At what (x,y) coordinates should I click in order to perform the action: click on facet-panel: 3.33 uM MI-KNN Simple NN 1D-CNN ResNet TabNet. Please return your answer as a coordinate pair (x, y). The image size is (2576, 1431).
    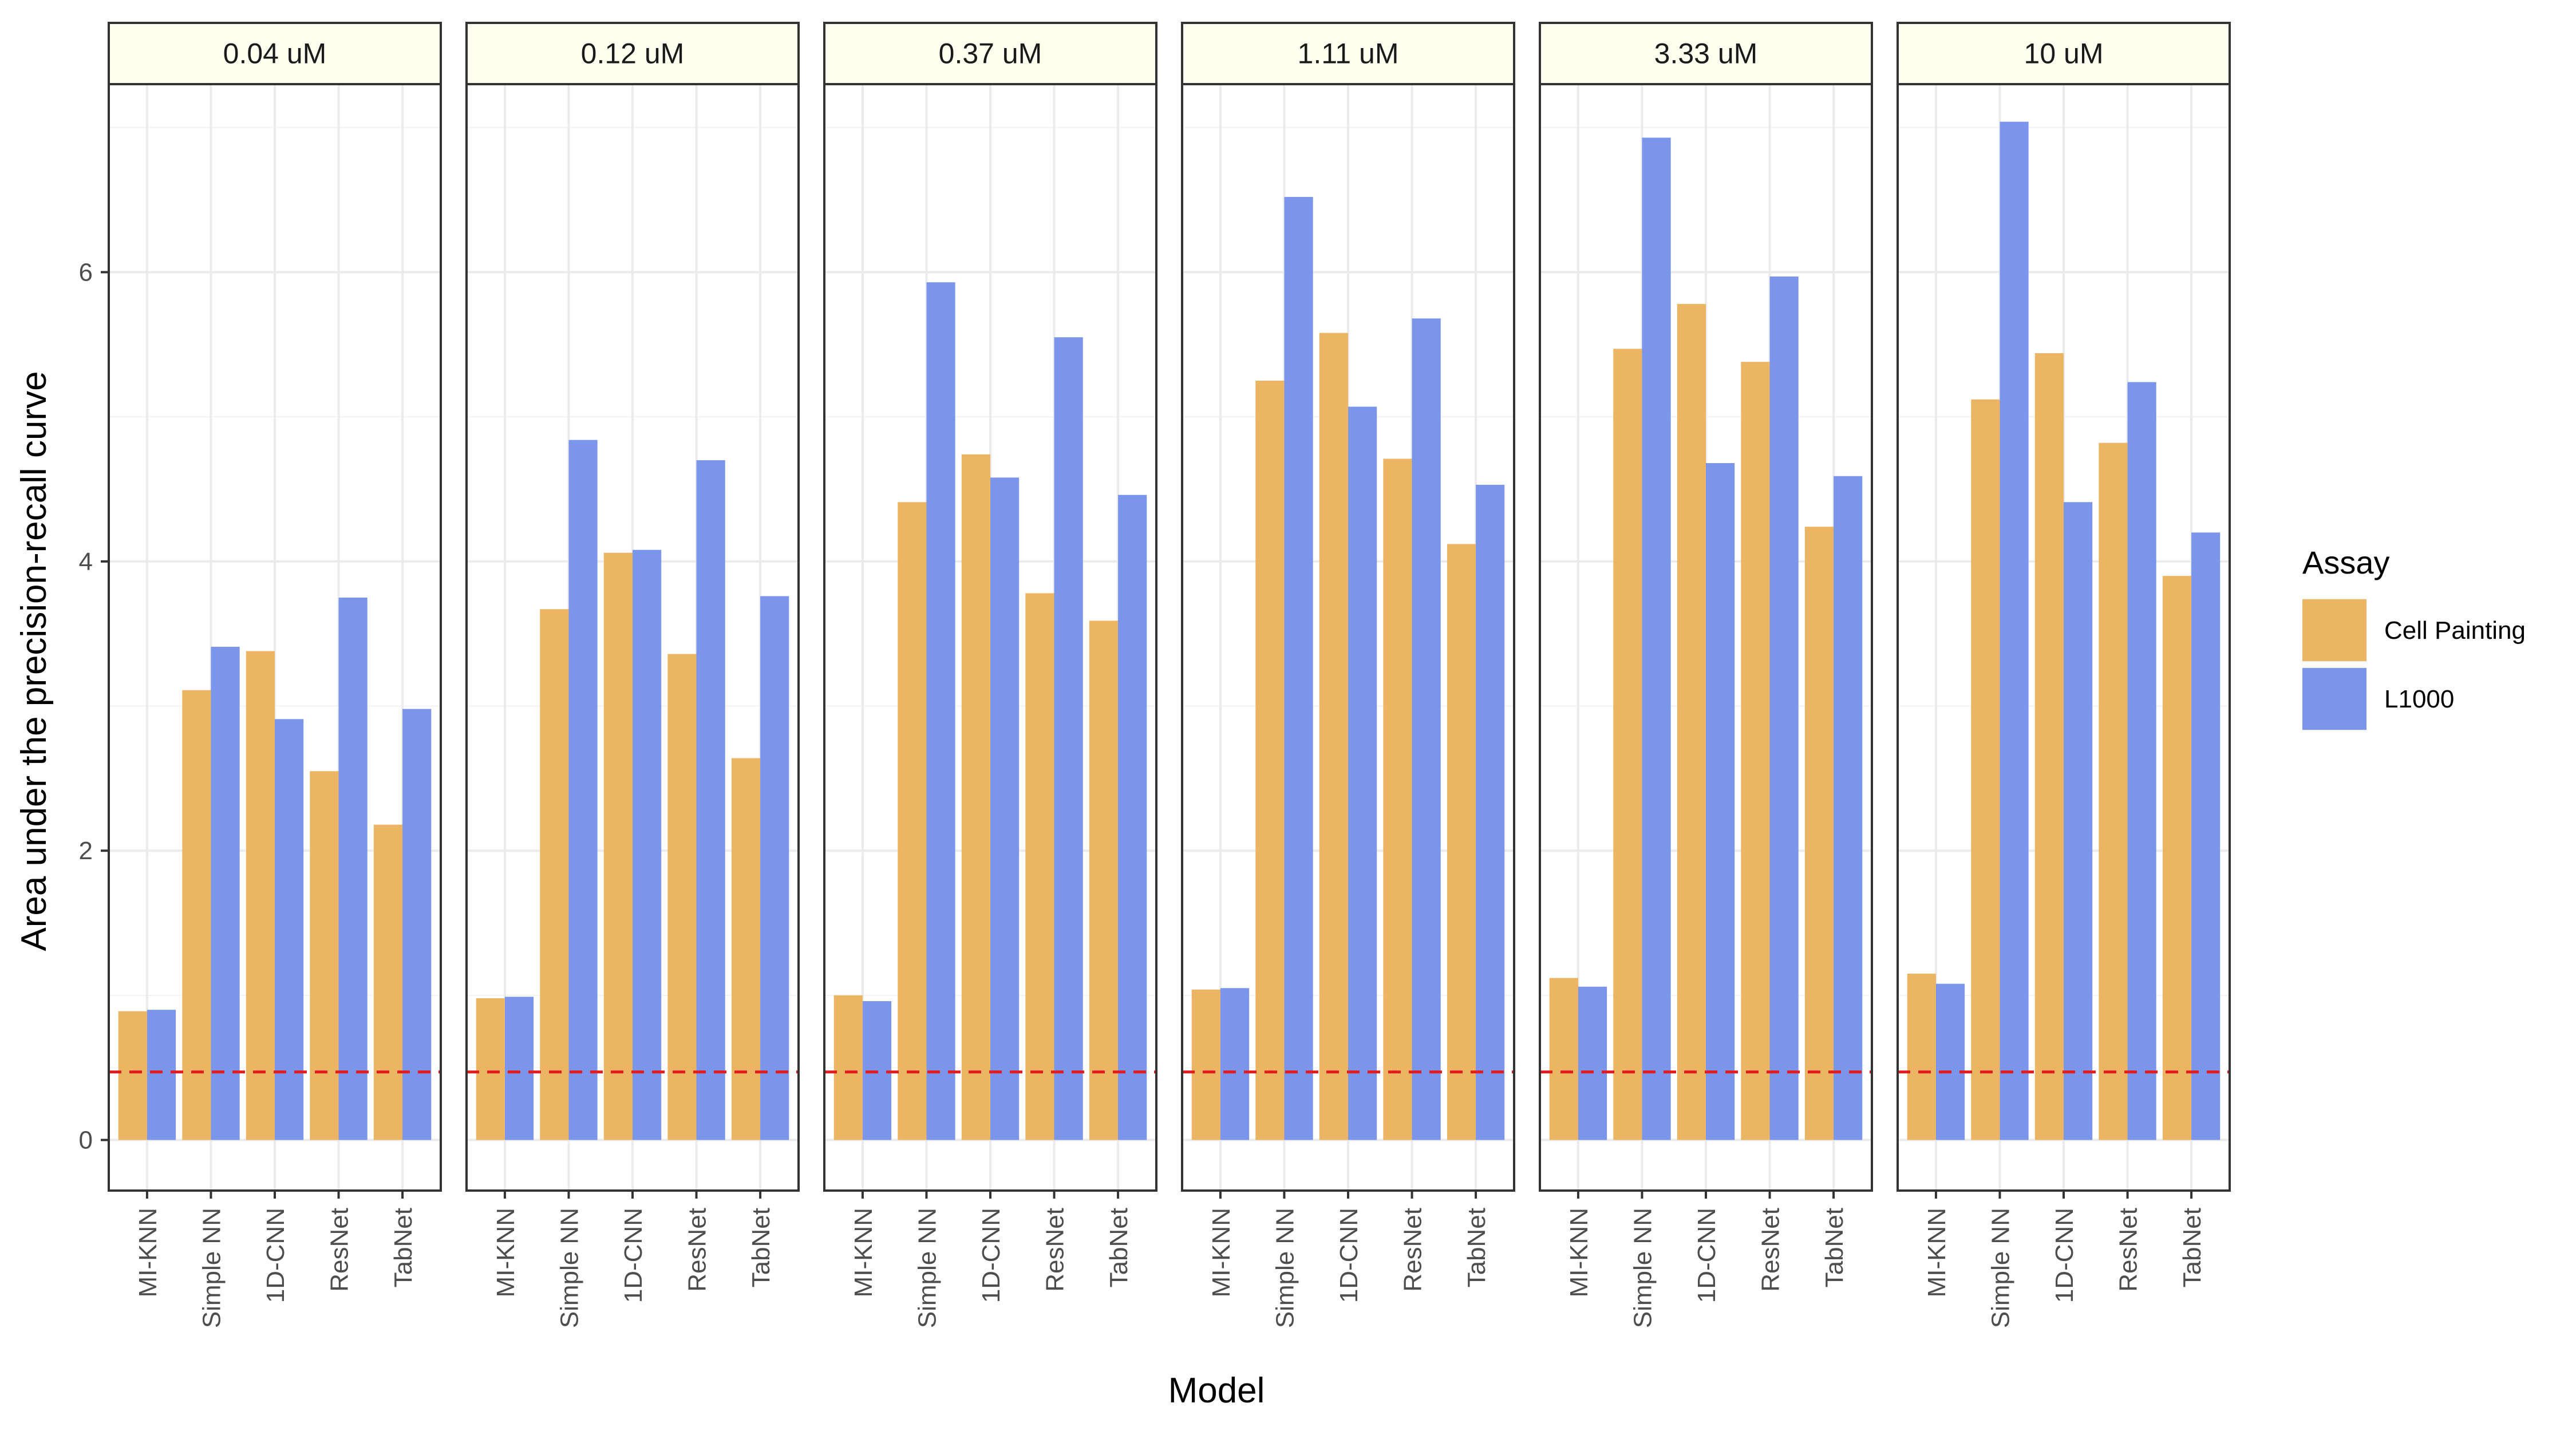
    Looking at the image, I should click on (1706, 675).